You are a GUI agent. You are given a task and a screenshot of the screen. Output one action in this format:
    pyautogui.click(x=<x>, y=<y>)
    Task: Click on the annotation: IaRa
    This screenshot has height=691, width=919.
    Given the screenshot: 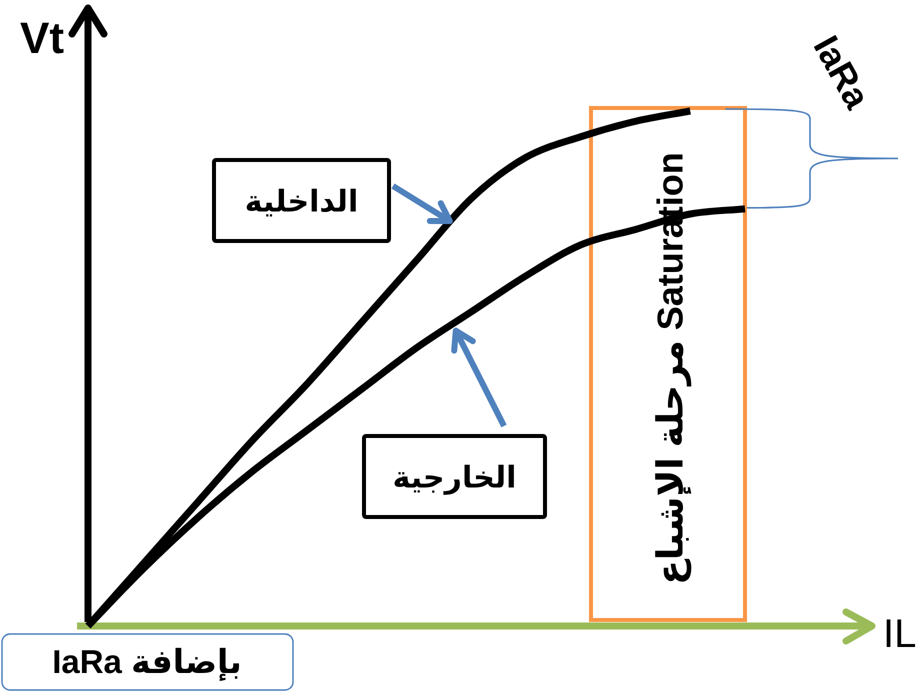 What is the action you would take?
    pyautogui.click(x=842, y=72)
    